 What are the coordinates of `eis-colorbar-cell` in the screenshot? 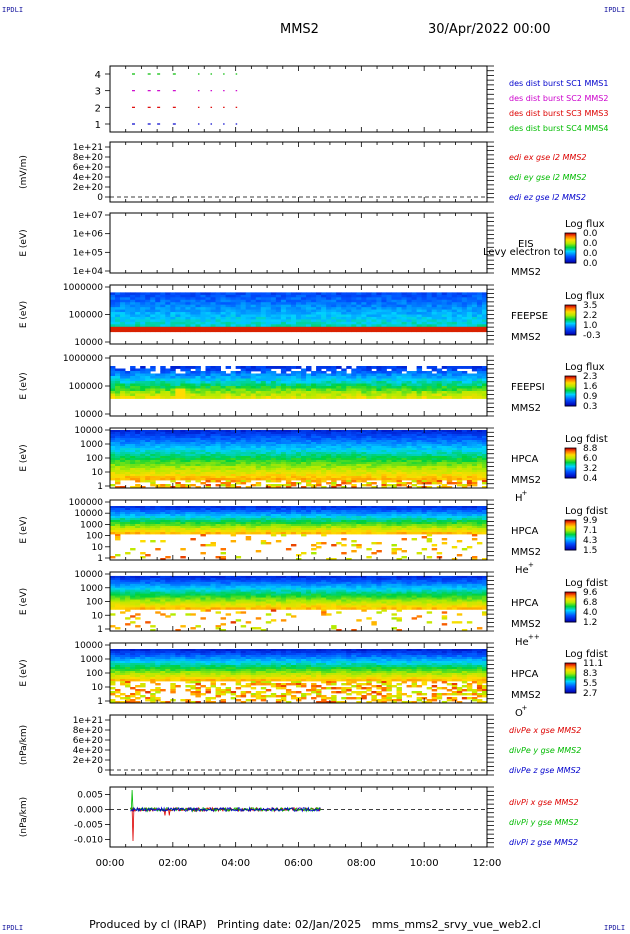 It's located at (570, 251).